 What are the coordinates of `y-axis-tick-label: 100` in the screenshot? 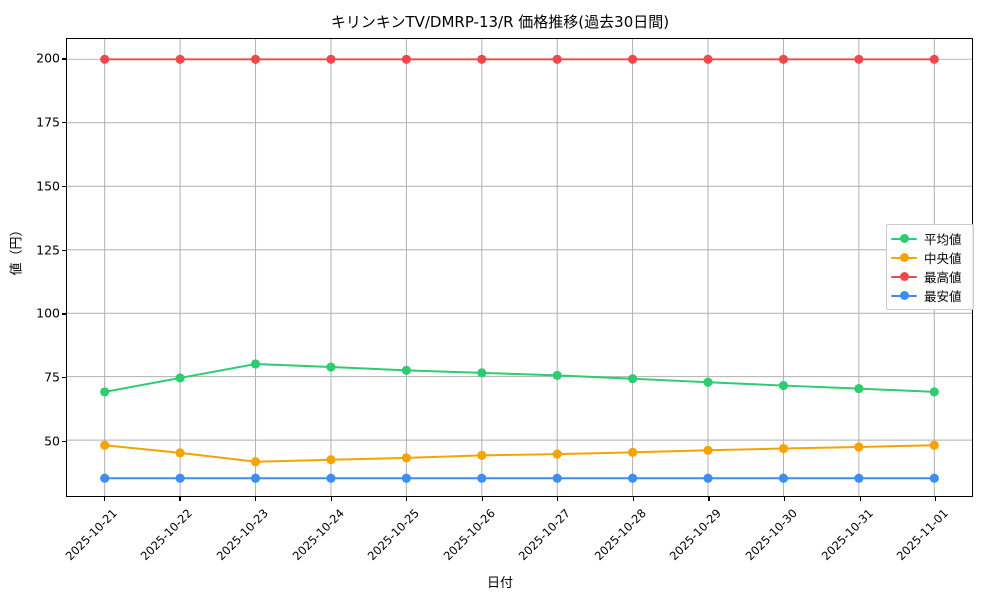 It's located at (48, 313).